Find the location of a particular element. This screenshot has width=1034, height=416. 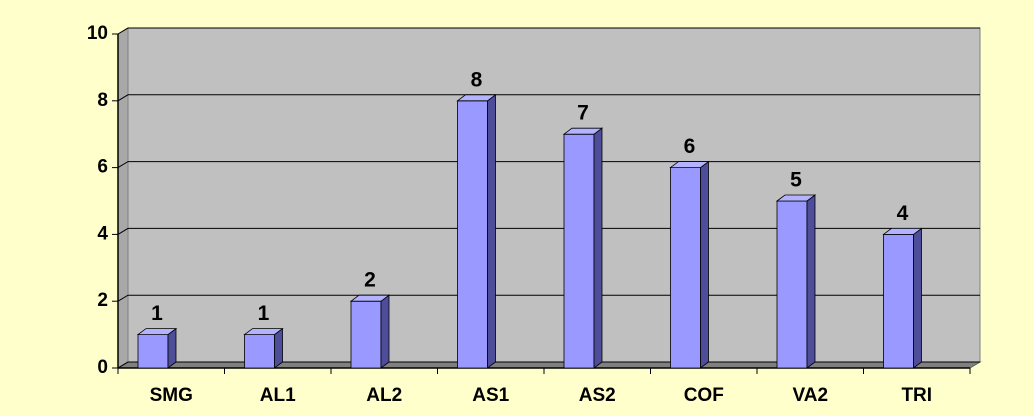

x-tick-label: AL2 is located at coordinates (384, 395).